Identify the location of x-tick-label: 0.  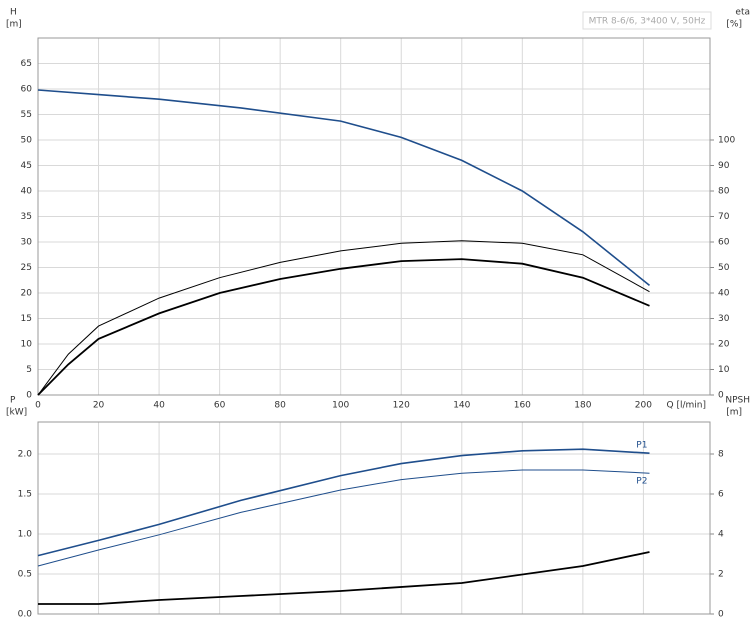
(38, 406).